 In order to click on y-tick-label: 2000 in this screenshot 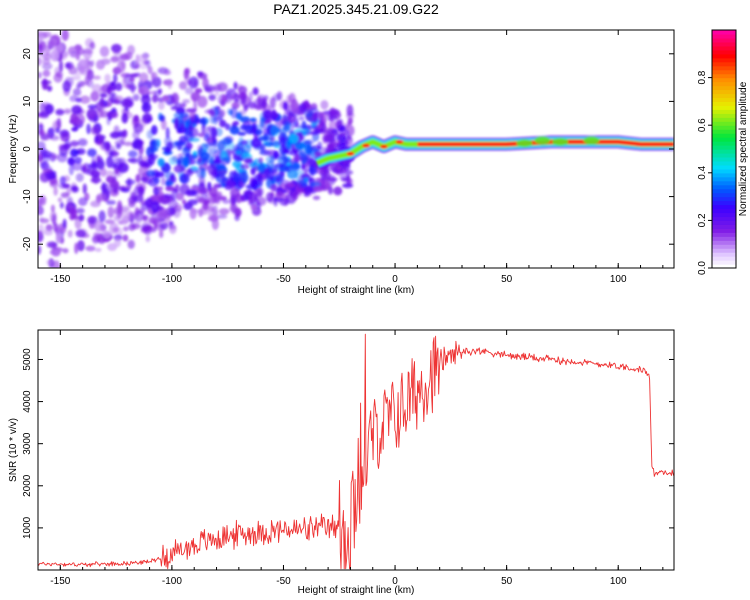, I will do `click(27, 485)`.